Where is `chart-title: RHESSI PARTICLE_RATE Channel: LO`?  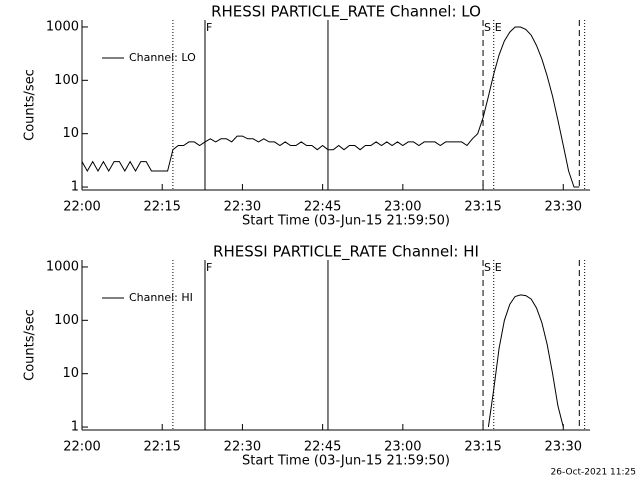
chart-title: RHESSI PARTICLE_RATE Channel: LO is located at coordinates (346, 12).